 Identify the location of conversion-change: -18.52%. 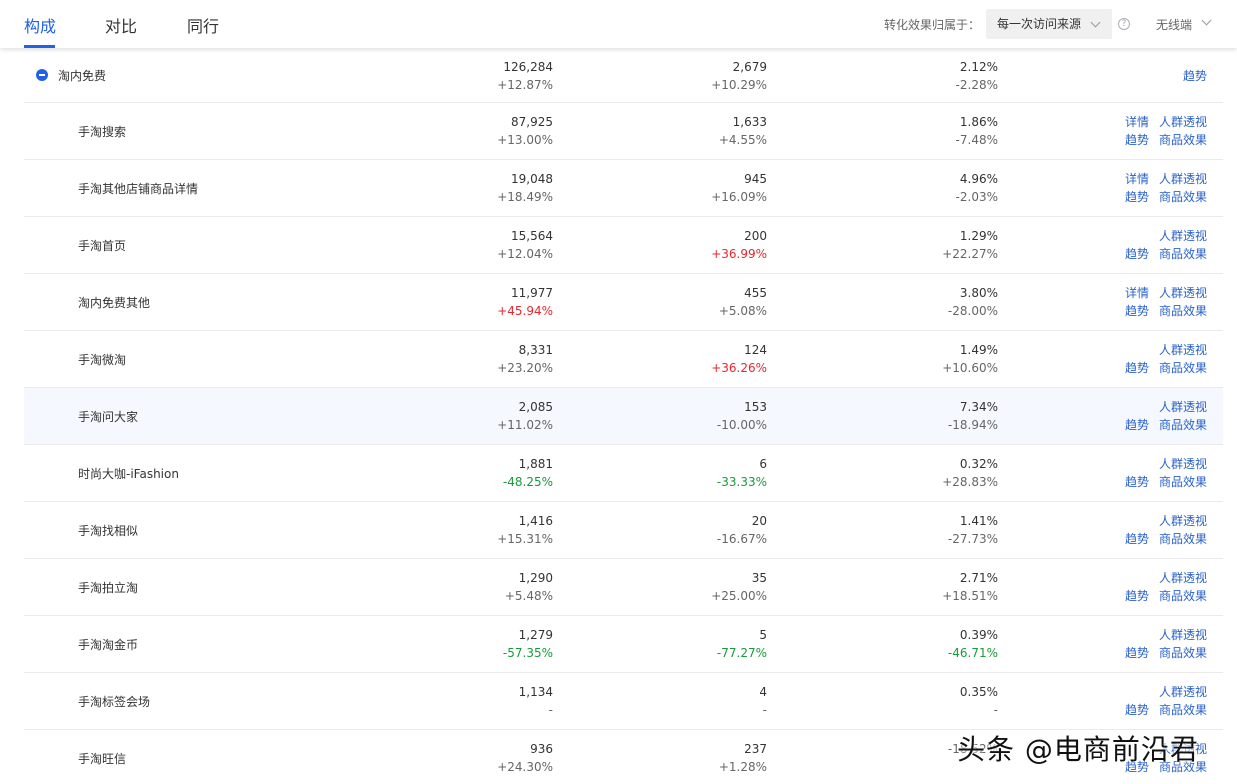
(972, 749).